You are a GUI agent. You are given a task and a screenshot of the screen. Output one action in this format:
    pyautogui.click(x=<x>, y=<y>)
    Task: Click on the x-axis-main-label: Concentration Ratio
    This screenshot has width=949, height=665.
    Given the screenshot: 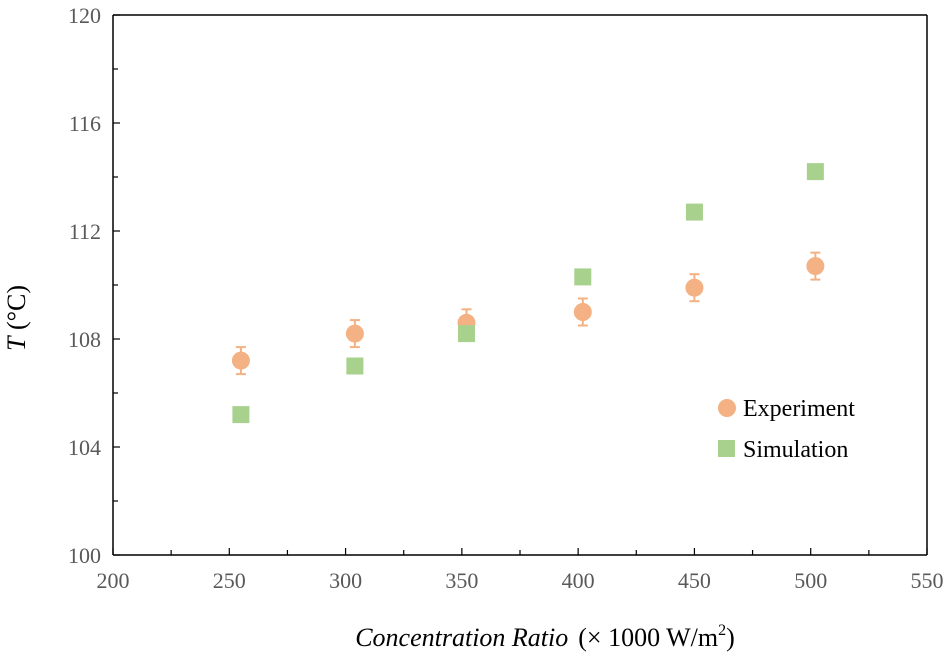 What is the action you would take?
    pyautogui.click(x=461, y=637)
    